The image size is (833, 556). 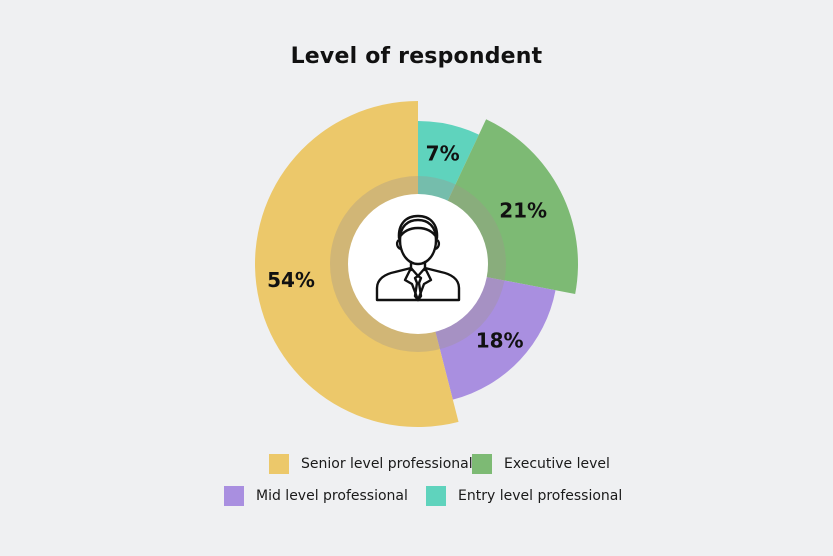 I want to click on legend-swatch-entry, so click(x=436, y=496).